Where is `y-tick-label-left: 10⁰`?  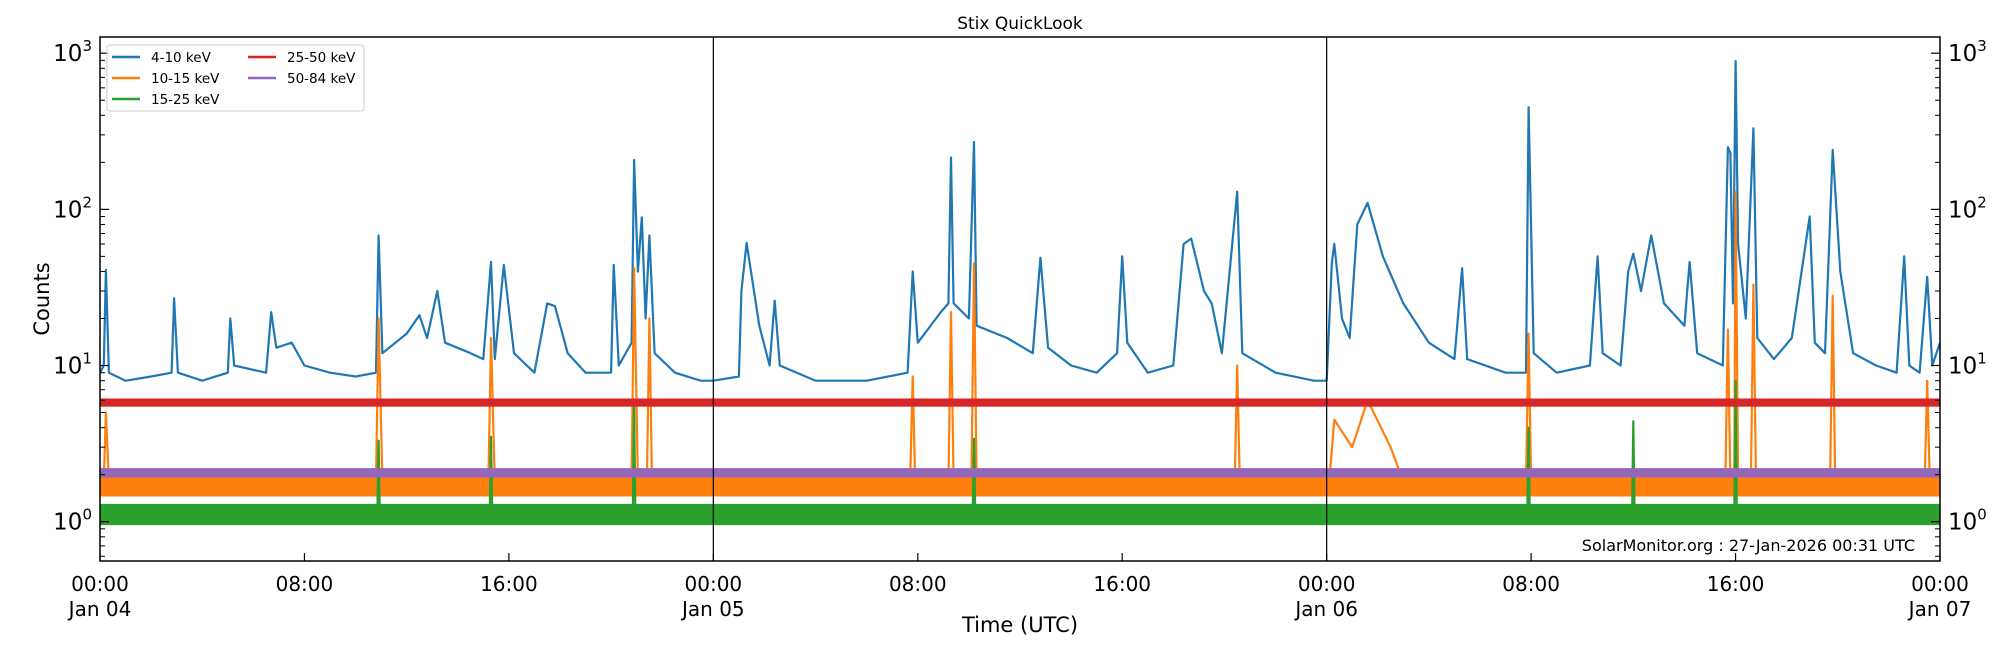 y-tick-label-left: 10⁰ is located at coordinates (72, 521).